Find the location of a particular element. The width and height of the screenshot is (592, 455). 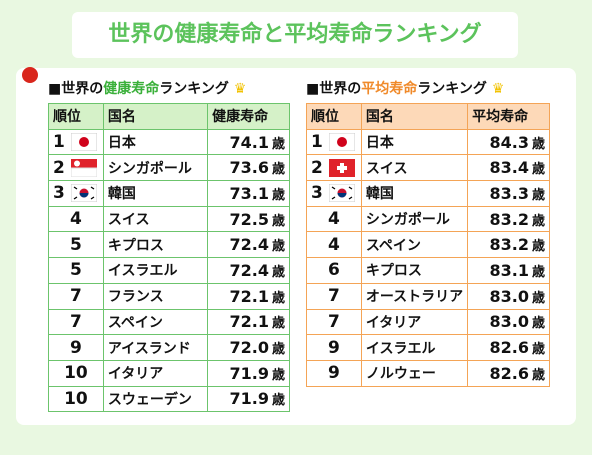

rank: 1 is located at coordinates (317, 142).